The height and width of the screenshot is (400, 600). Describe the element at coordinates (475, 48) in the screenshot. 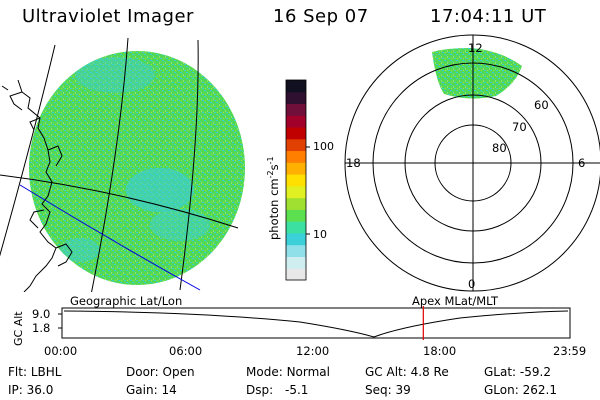

I see `mlt-label-12: 12` at that location.